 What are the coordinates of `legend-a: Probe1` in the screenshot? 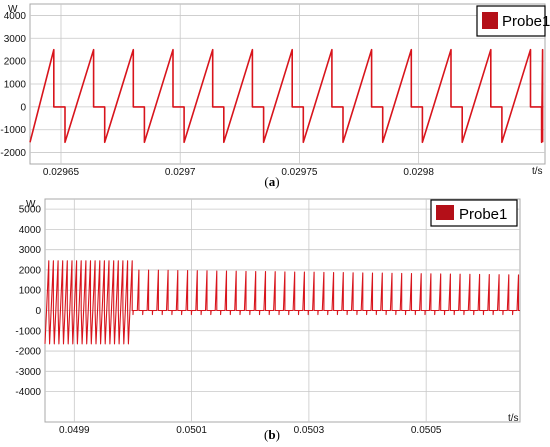 It's located at (513, 21).